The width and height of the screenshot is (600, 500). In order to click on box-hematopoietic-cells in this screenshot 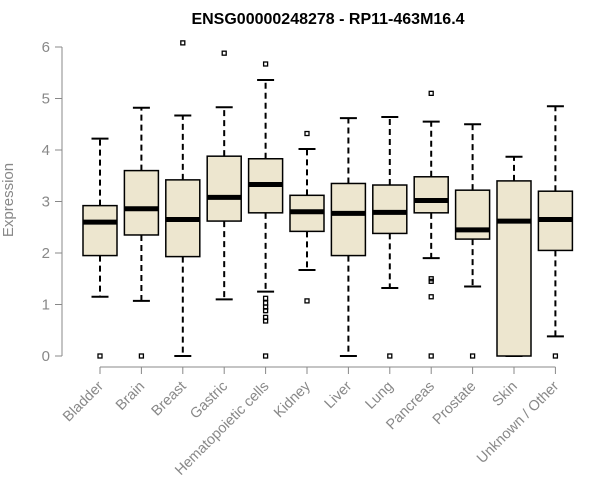, I will do `click(265, 210)`.